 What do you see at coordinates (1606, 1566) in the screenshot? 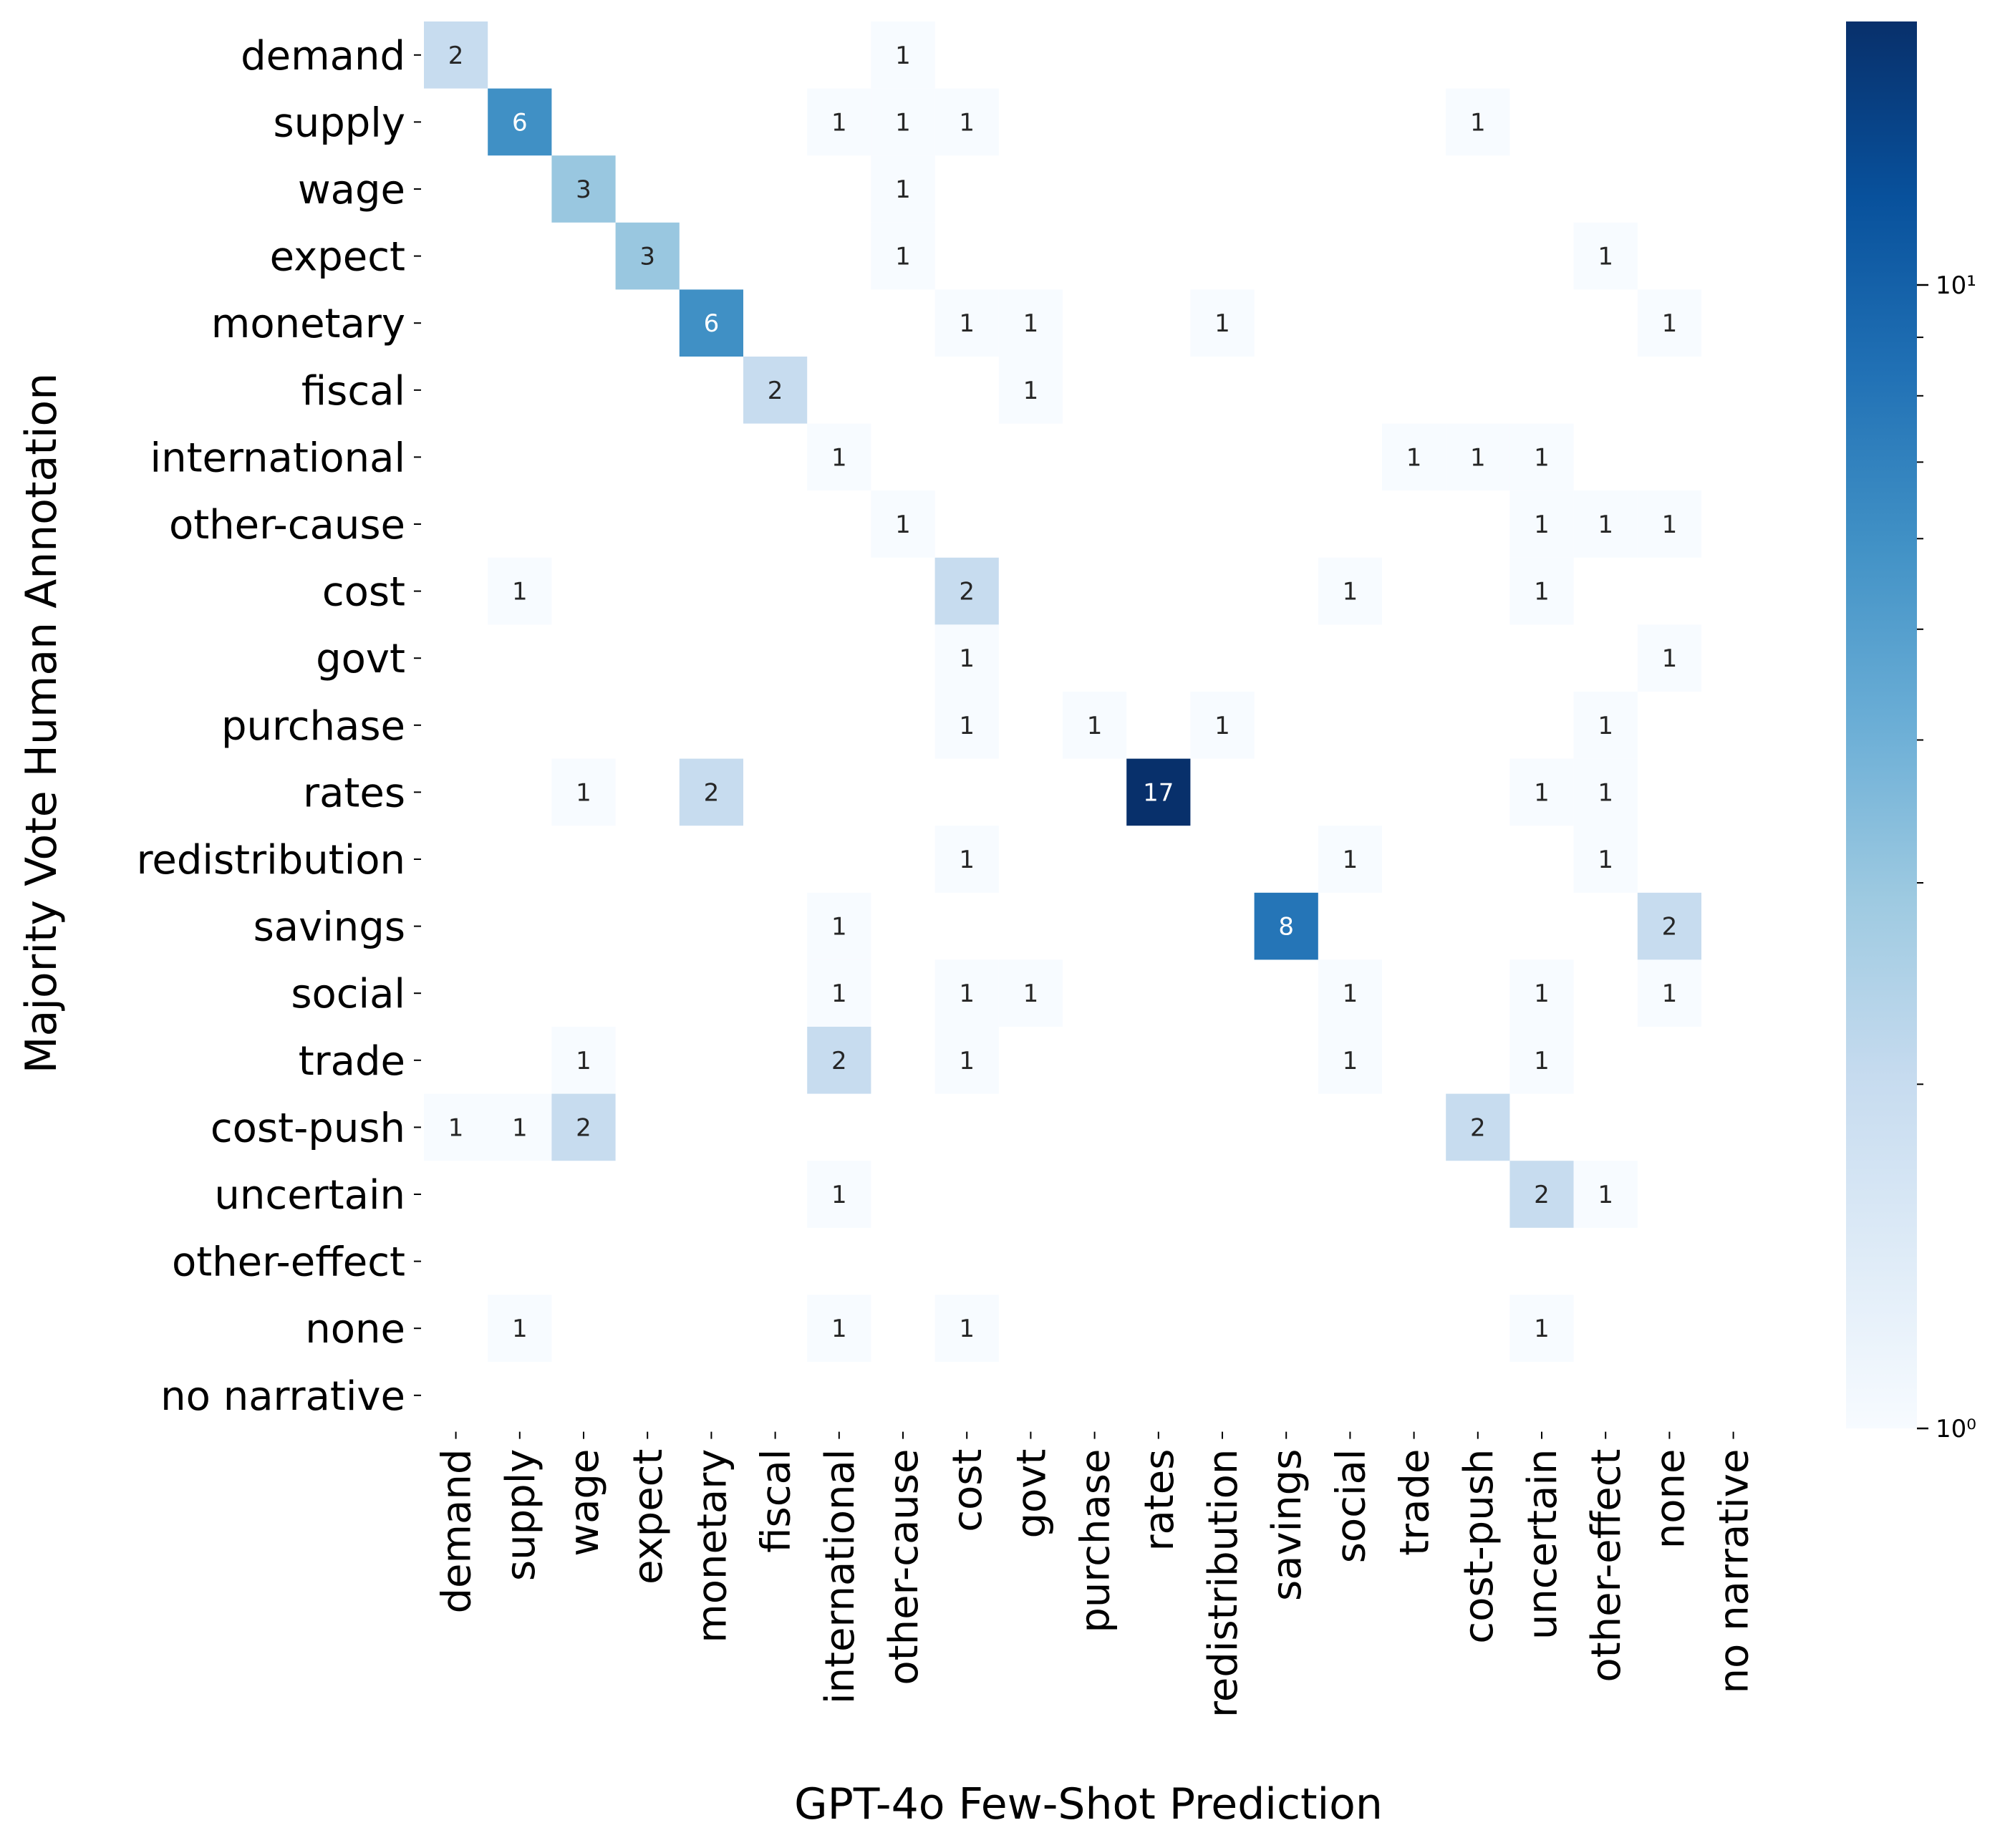
I see `x-tick-label: other-effect` at bounding box center [1606, 1566].